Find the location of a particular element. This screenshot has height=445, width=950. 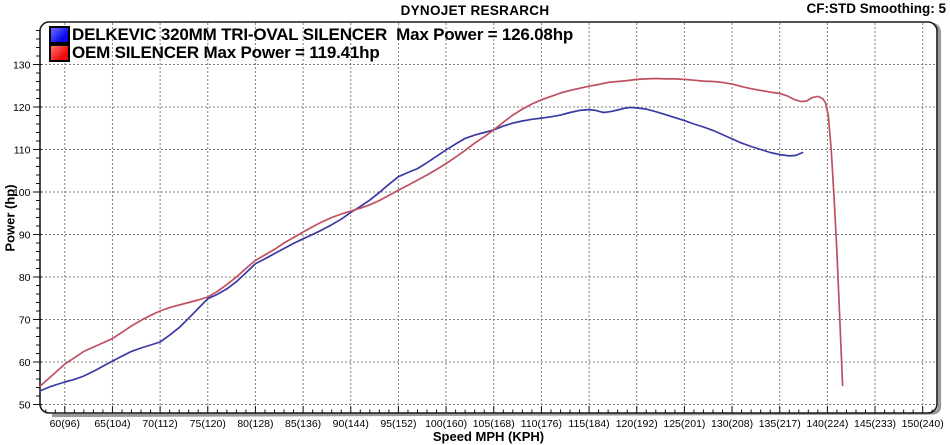

y-tick-label: 120 is located at coordinates (22, 108).